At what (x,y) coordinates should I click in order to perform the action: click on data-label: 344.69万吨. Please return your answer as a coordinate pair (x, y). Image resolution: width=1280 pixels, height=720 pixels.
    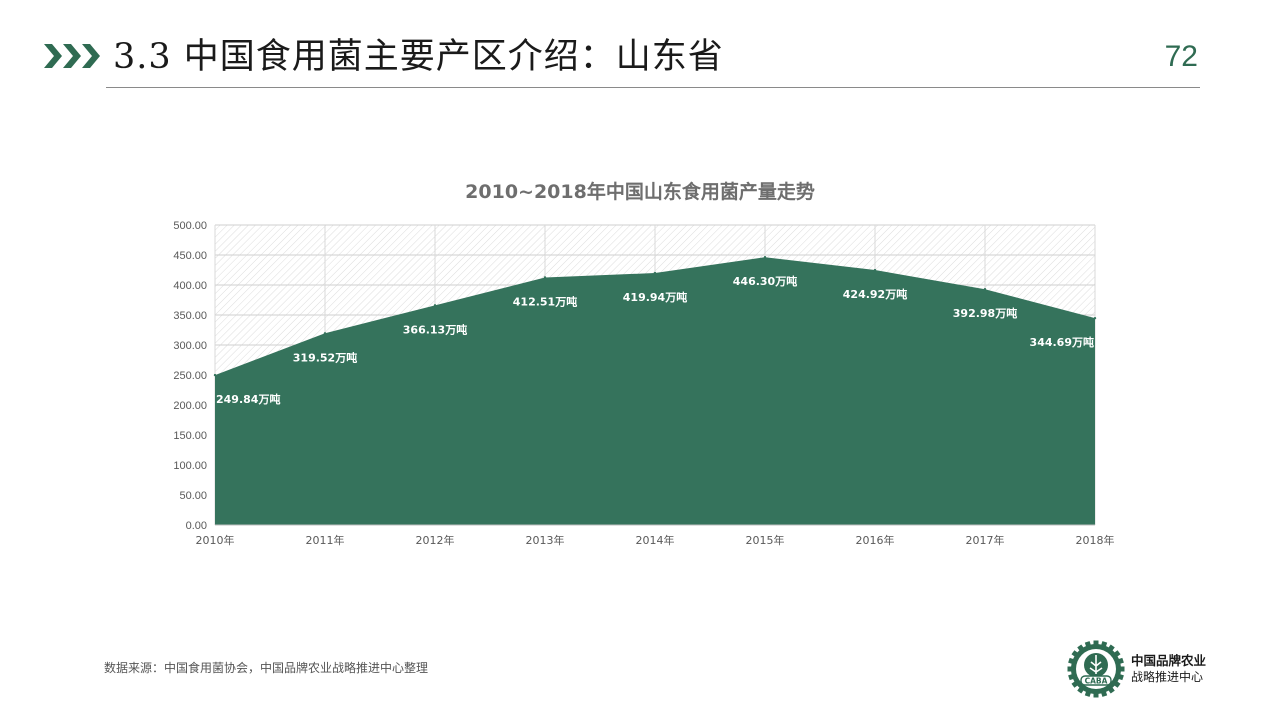
    Looking at the image, I should click on (1062, 342).